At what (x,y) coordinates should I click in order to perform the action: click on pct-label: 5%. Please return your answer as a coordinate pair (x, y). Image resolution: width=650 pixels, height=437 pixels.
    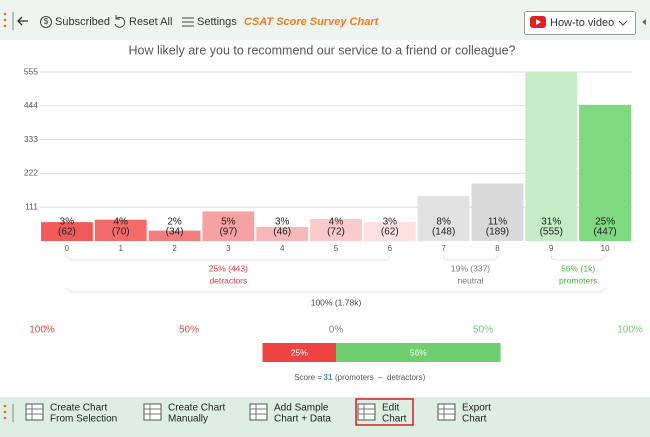
    Looking at the image, I should click on (228, 222).